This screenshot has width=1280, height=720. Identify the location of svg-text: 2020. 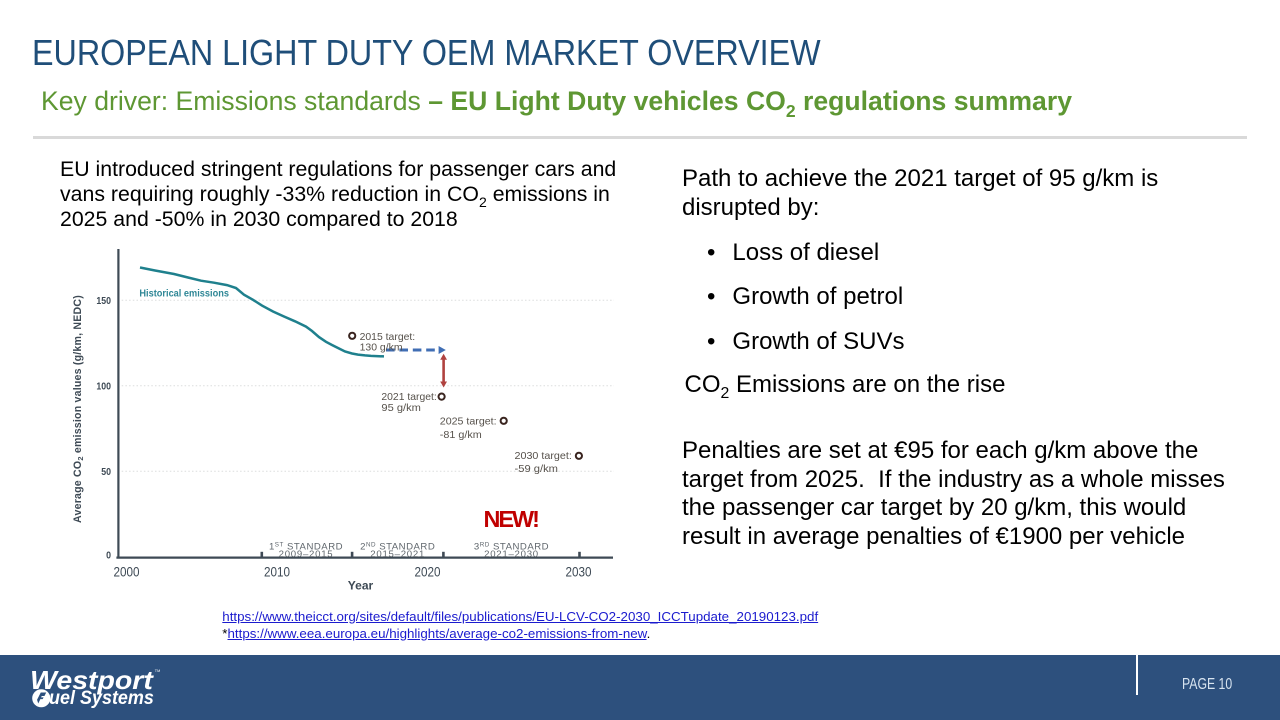
(428, 572).